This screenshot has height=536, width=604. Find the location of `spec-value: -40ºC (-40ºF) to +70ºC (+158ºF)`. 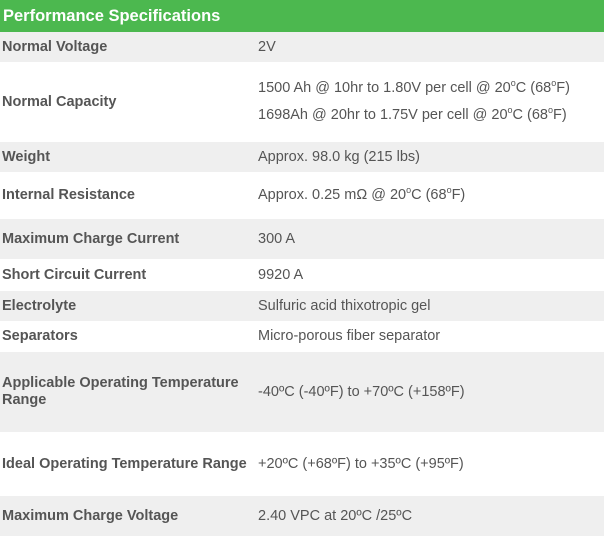

spec-value: -40ºC (-40ºF) to +70ºC (+158ºF) is located at coordinates (429, 392).